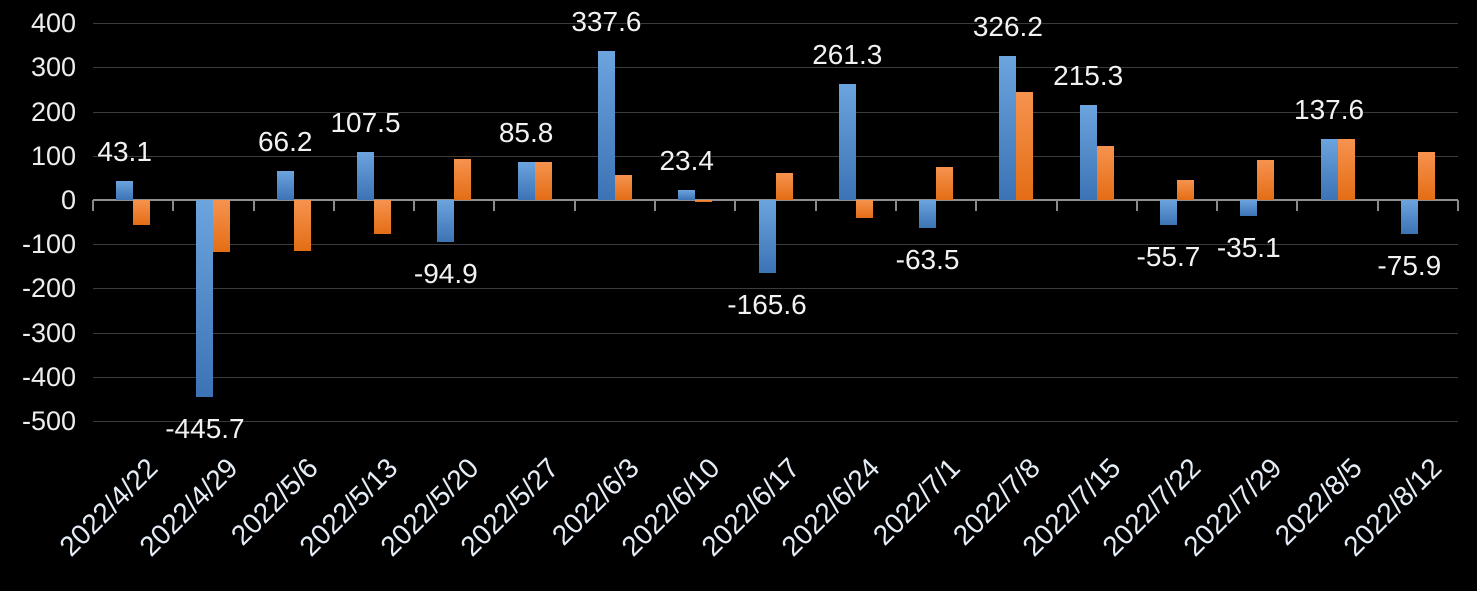 This screenshot has width=1477, height=591. I want to click on y-axis-tick-label: -200, so click(48, 288).